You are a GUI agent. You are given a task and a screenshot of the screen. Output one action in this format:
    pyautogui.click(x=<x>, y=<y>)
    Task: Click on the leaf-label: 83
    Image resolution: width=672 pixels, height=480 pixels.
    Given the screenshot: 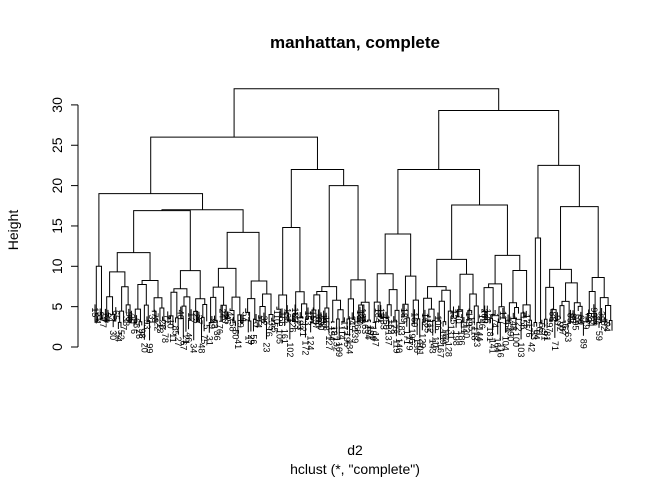 What is the action you would take?
    pyautogui.click(x=570, y=318)
    